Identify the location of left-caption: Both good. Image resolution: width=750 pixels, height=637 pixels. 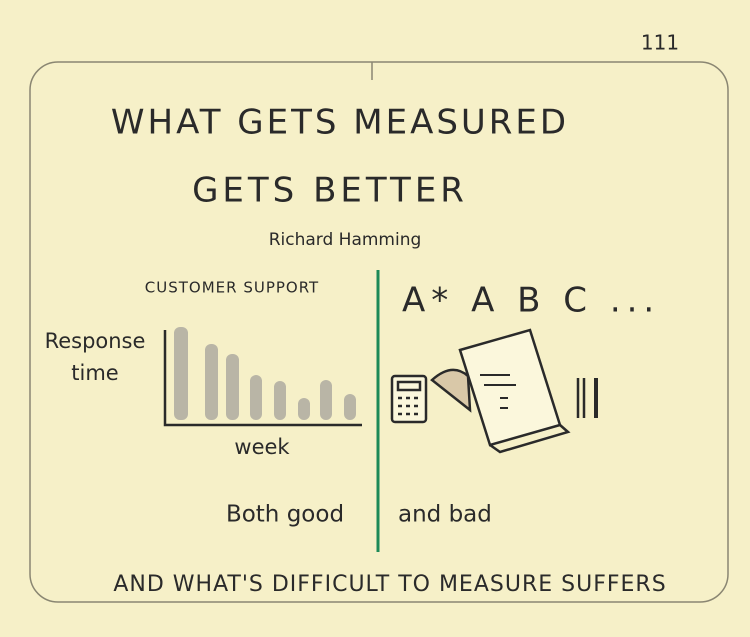
(285, 515).